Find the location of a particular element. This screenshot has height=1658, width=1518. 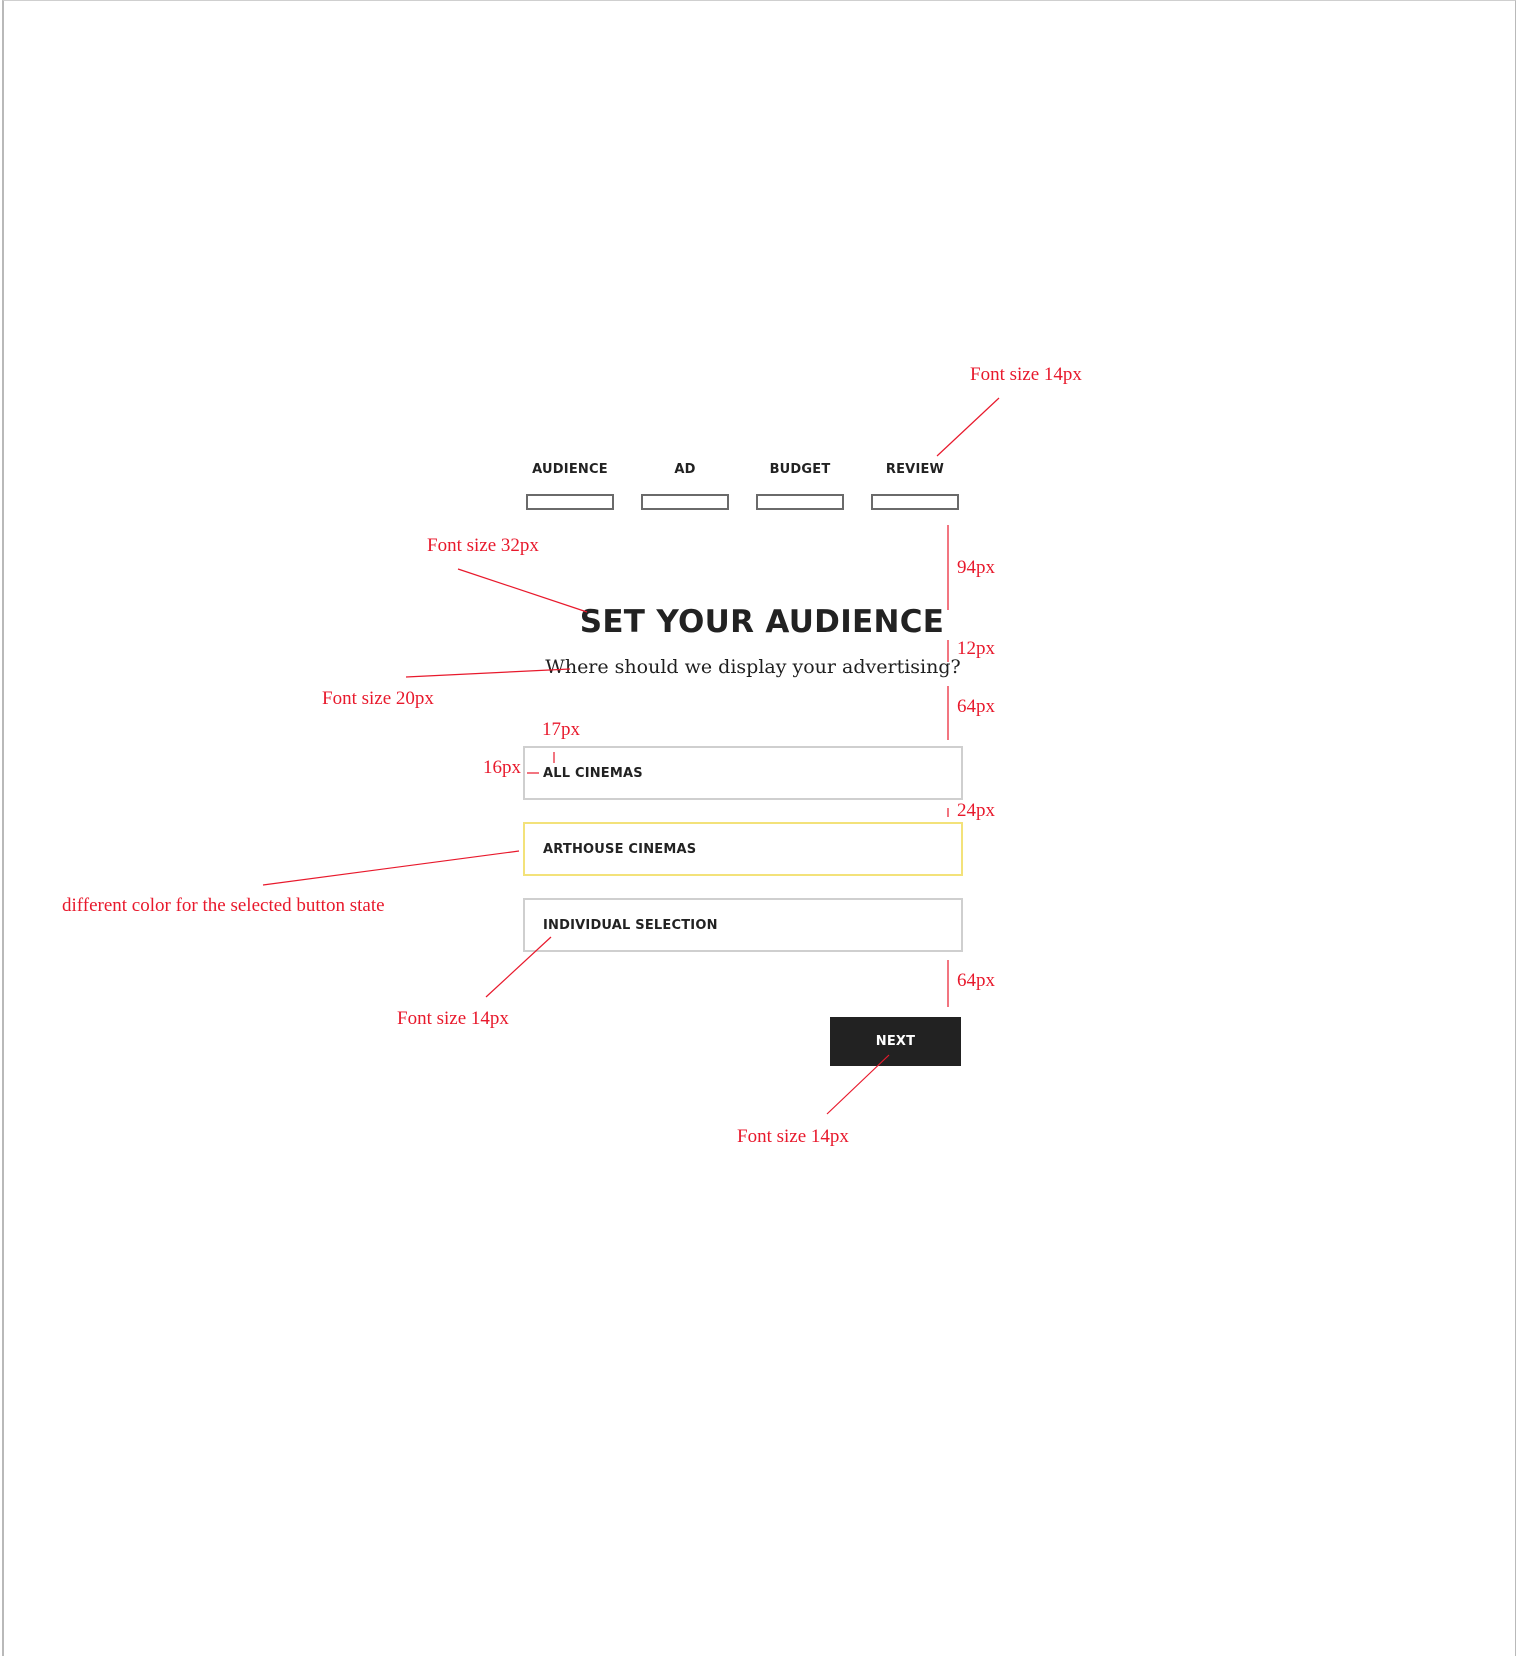

annotation-gap-12: 12px is located at coordinates (976, 648).